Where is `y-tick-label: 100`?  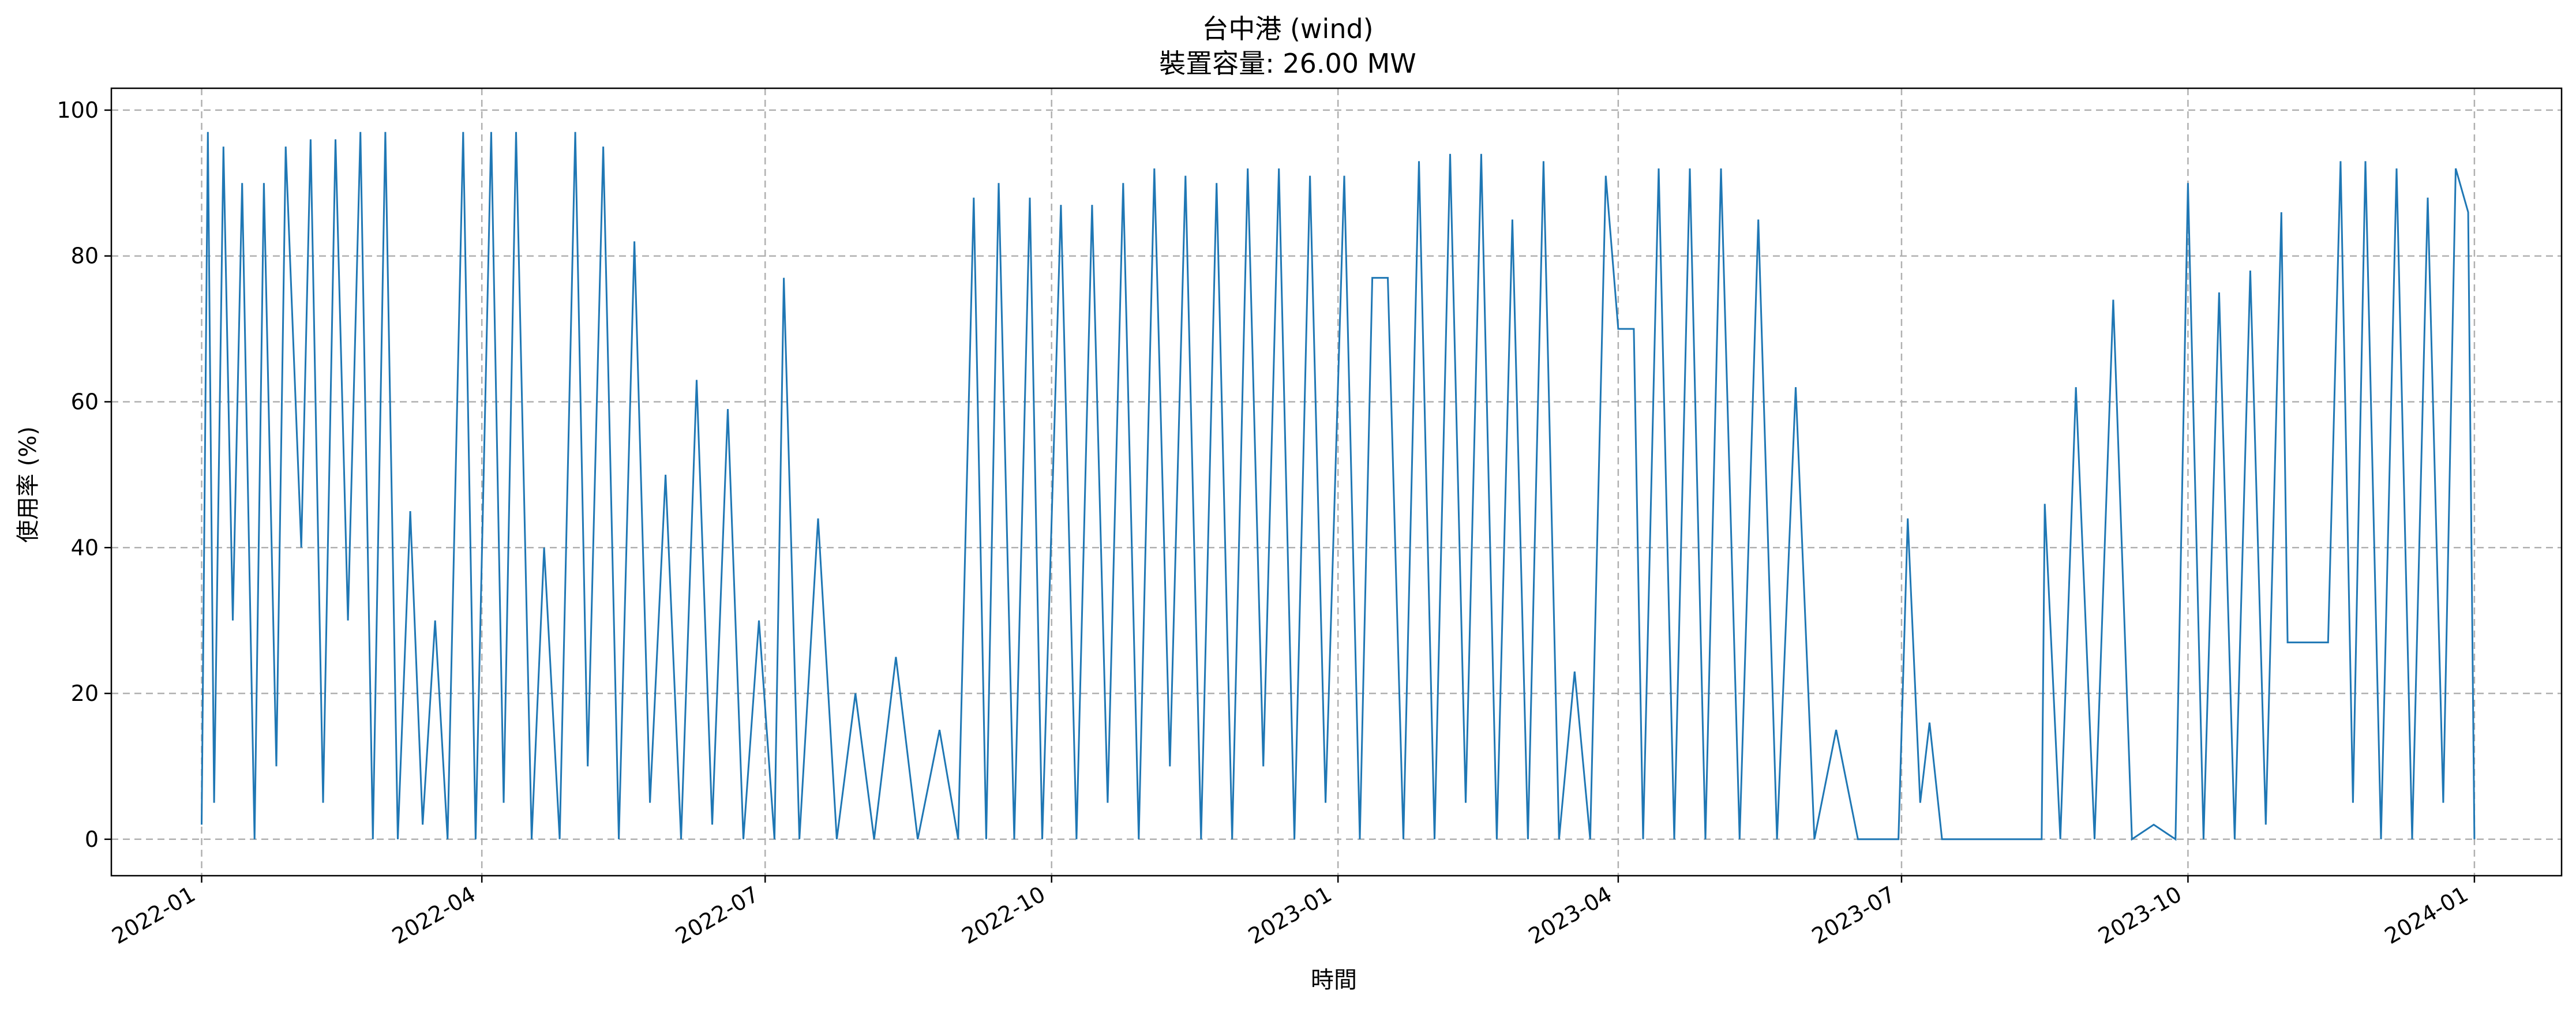
y-tick-label: 100 is located at coordinates (78, 110).